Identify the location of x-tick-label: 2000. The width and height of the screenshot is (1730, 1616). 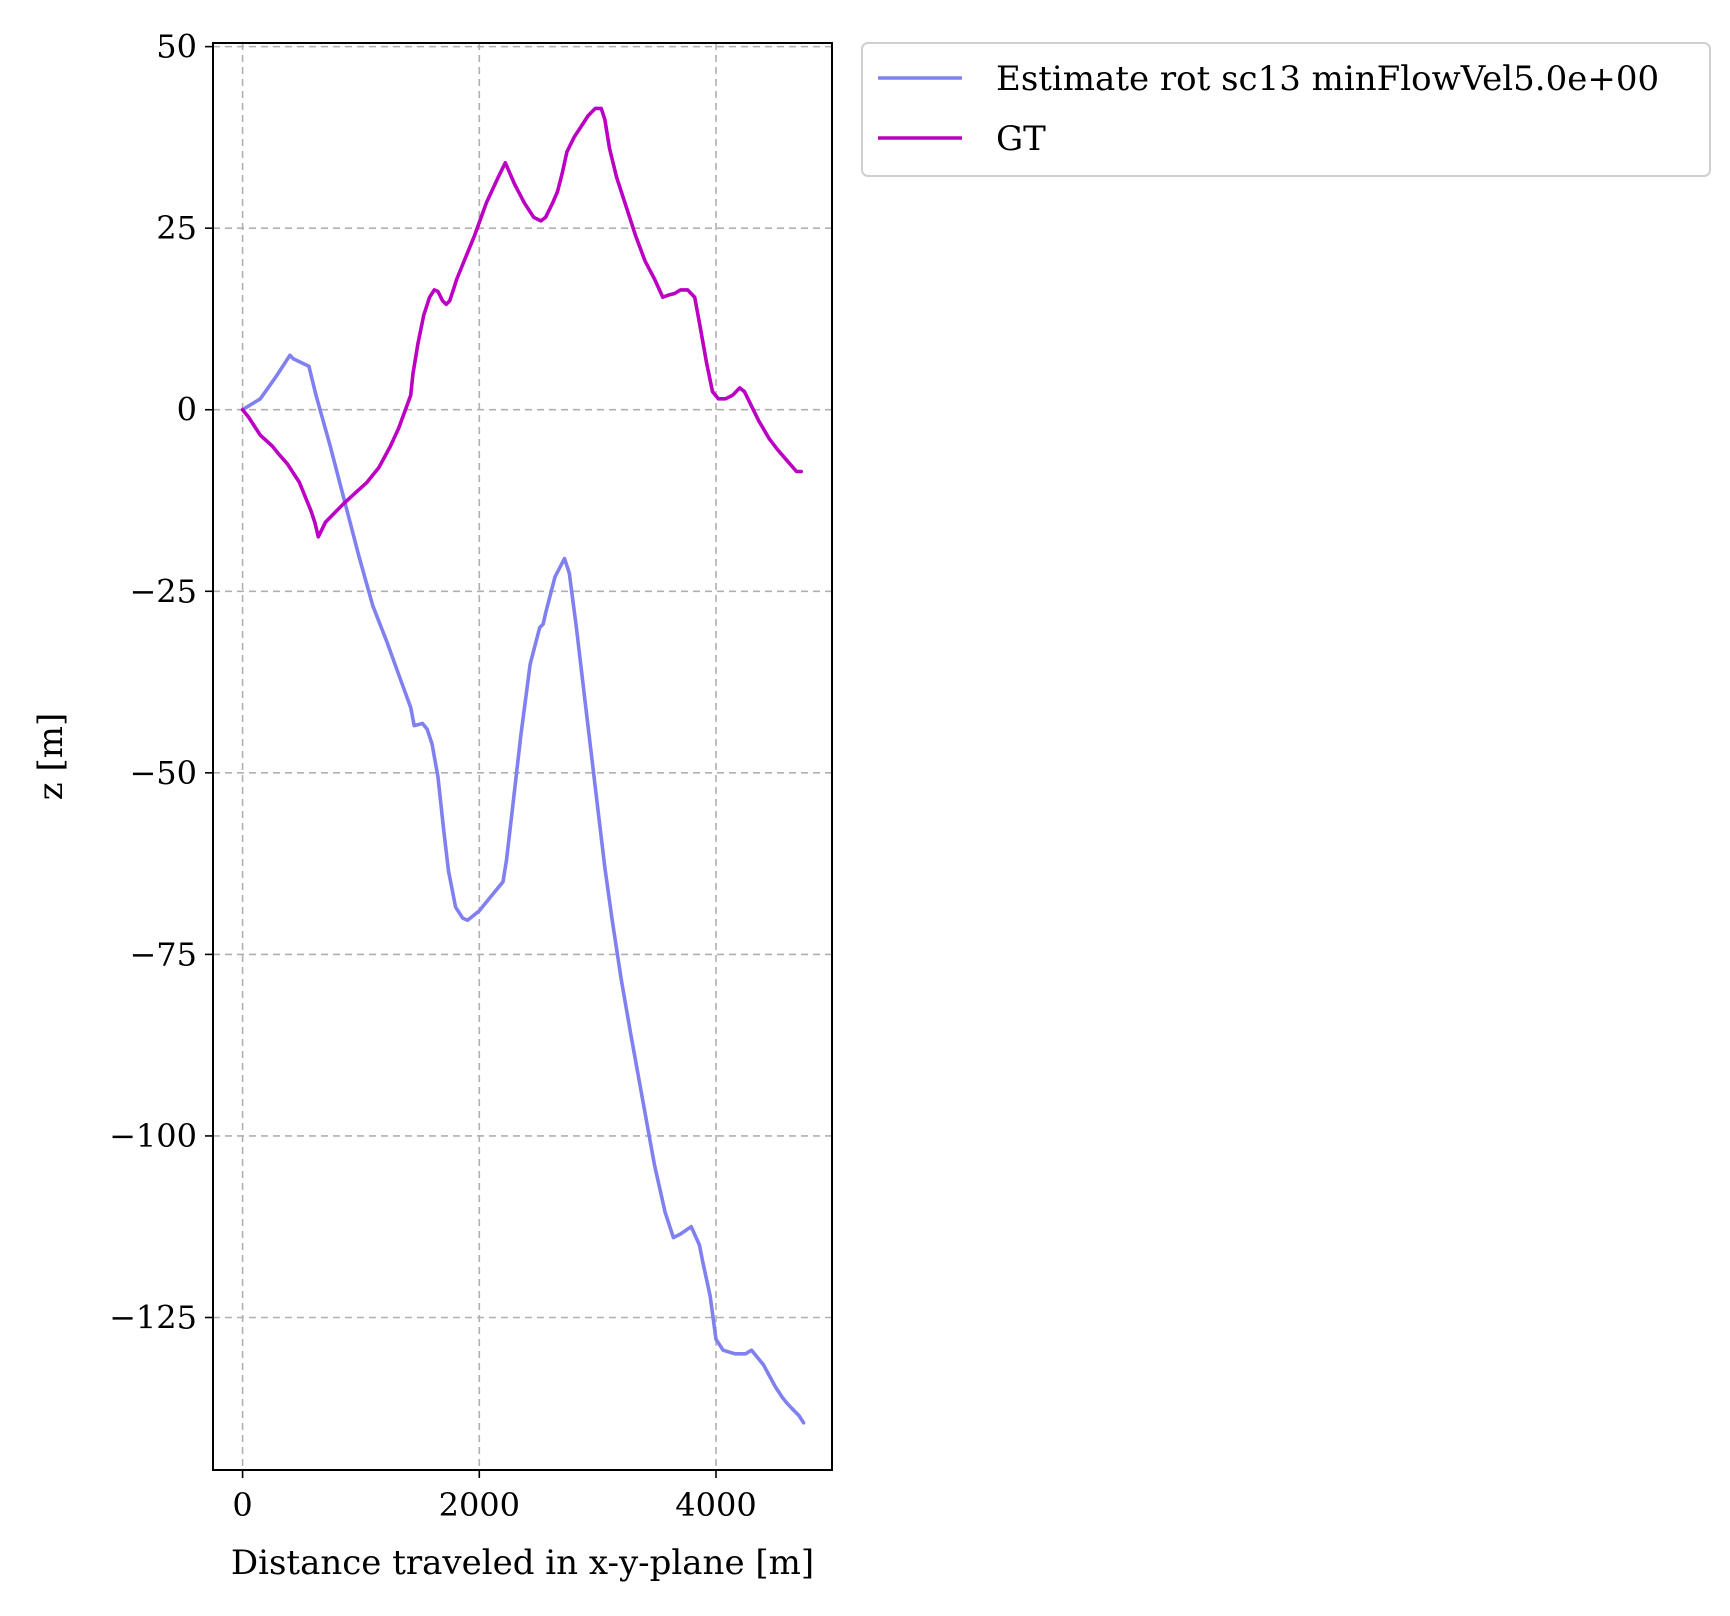
(479, 1505).